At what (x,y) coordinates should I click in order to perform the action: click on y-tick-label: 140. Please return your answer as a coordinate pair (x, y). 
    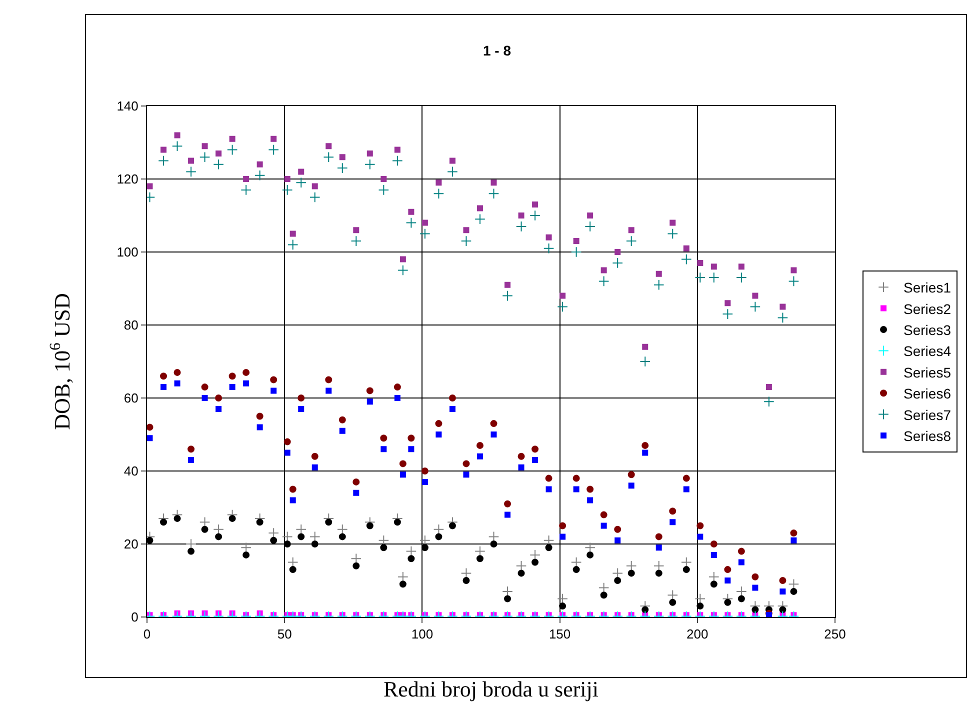
    Looking at the image, I should click on (127, 106).